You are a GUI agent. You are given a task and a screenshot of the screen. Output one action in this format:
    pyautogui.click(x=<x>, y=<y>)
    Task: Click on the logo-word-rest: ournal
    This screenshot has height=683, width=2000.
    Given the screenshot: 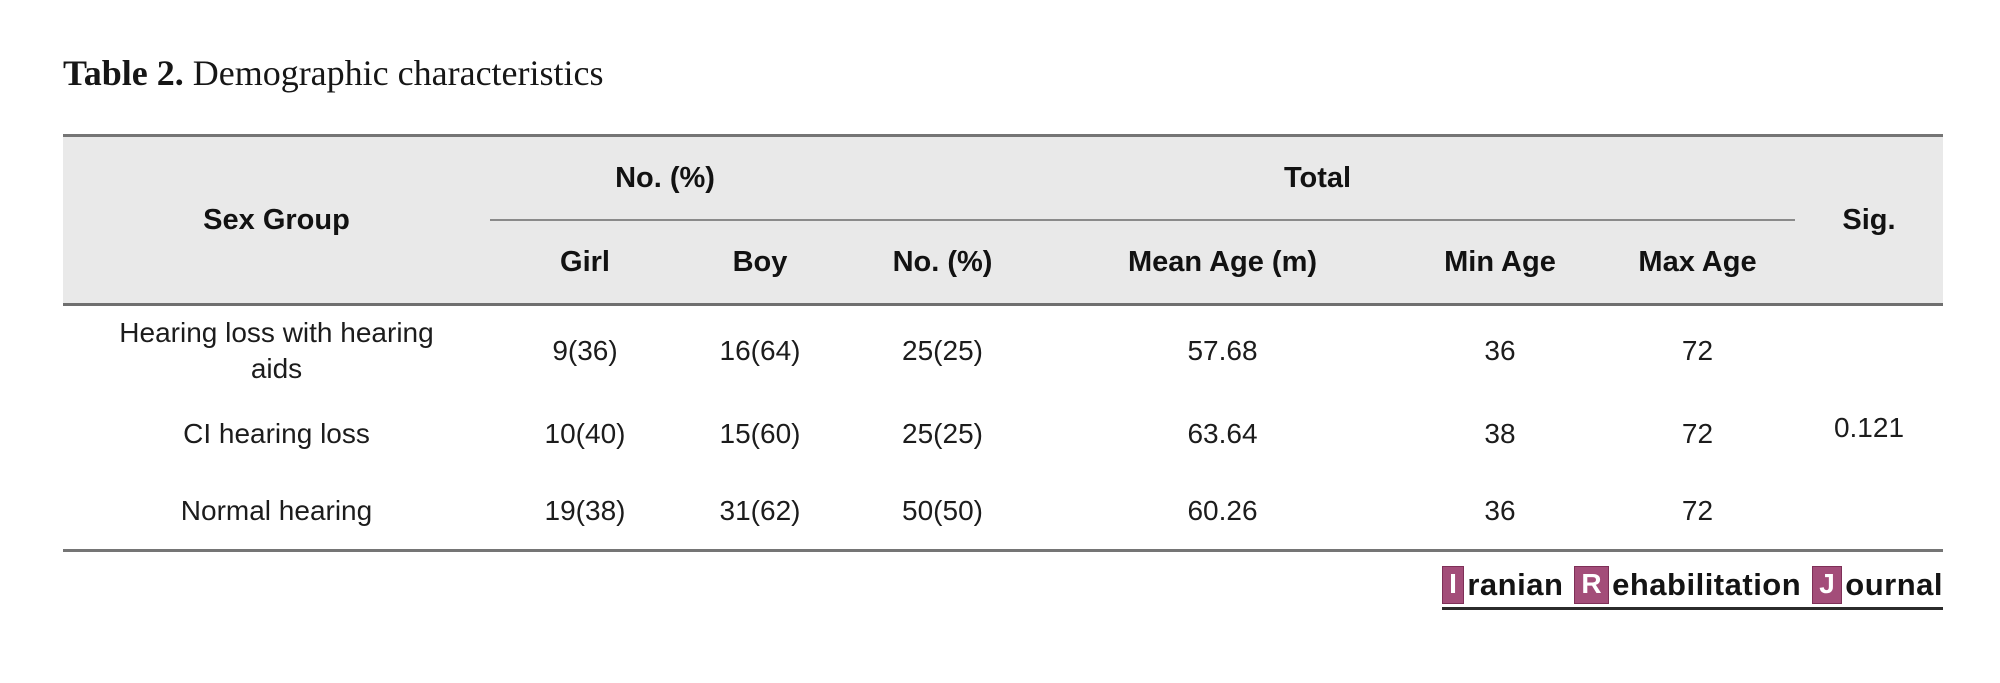 What is the action you would take?
    pyautogui.click(x=1894, y=584)
    